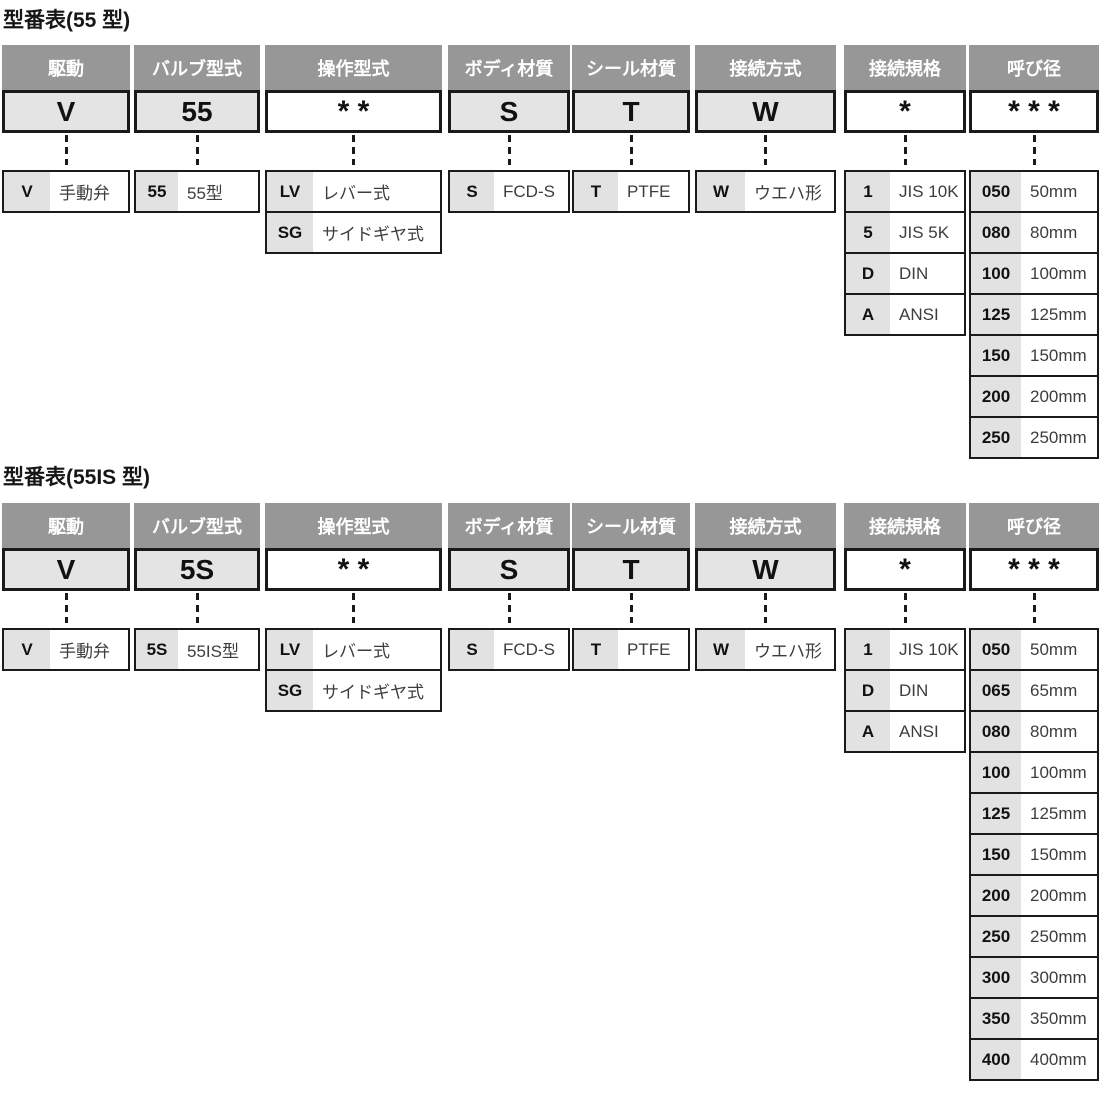  Describe the element at coordinates (1034, 895) in the screenshot. I see `option-row: 200 200mm` at that location.